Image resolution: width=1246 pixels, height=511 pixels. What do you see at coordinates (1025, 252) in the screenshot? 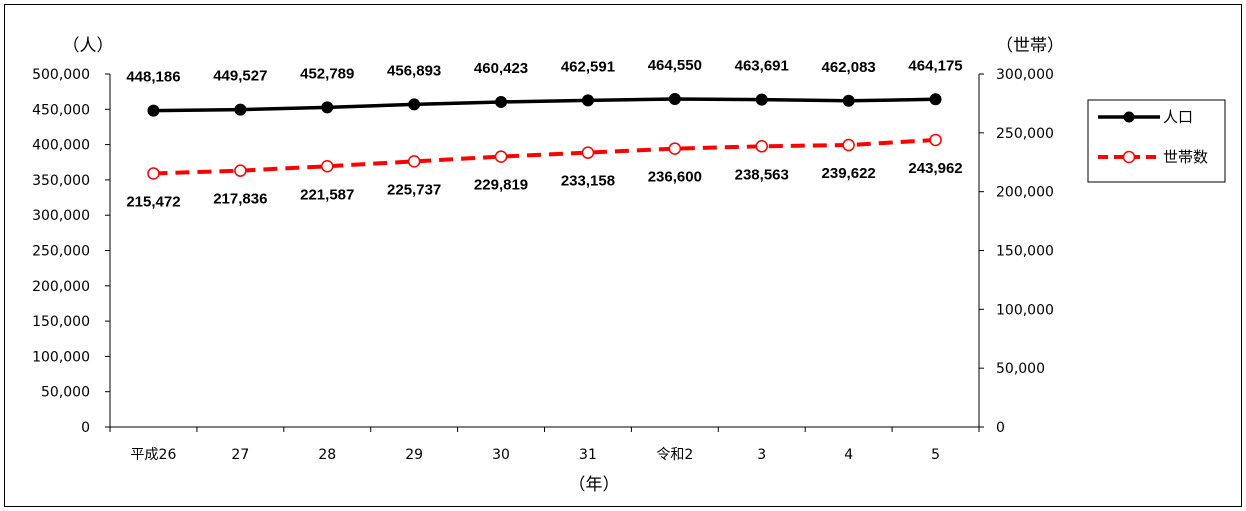
I see `right-y-tick-label: 150,000` at bounding box center [1025, 252].